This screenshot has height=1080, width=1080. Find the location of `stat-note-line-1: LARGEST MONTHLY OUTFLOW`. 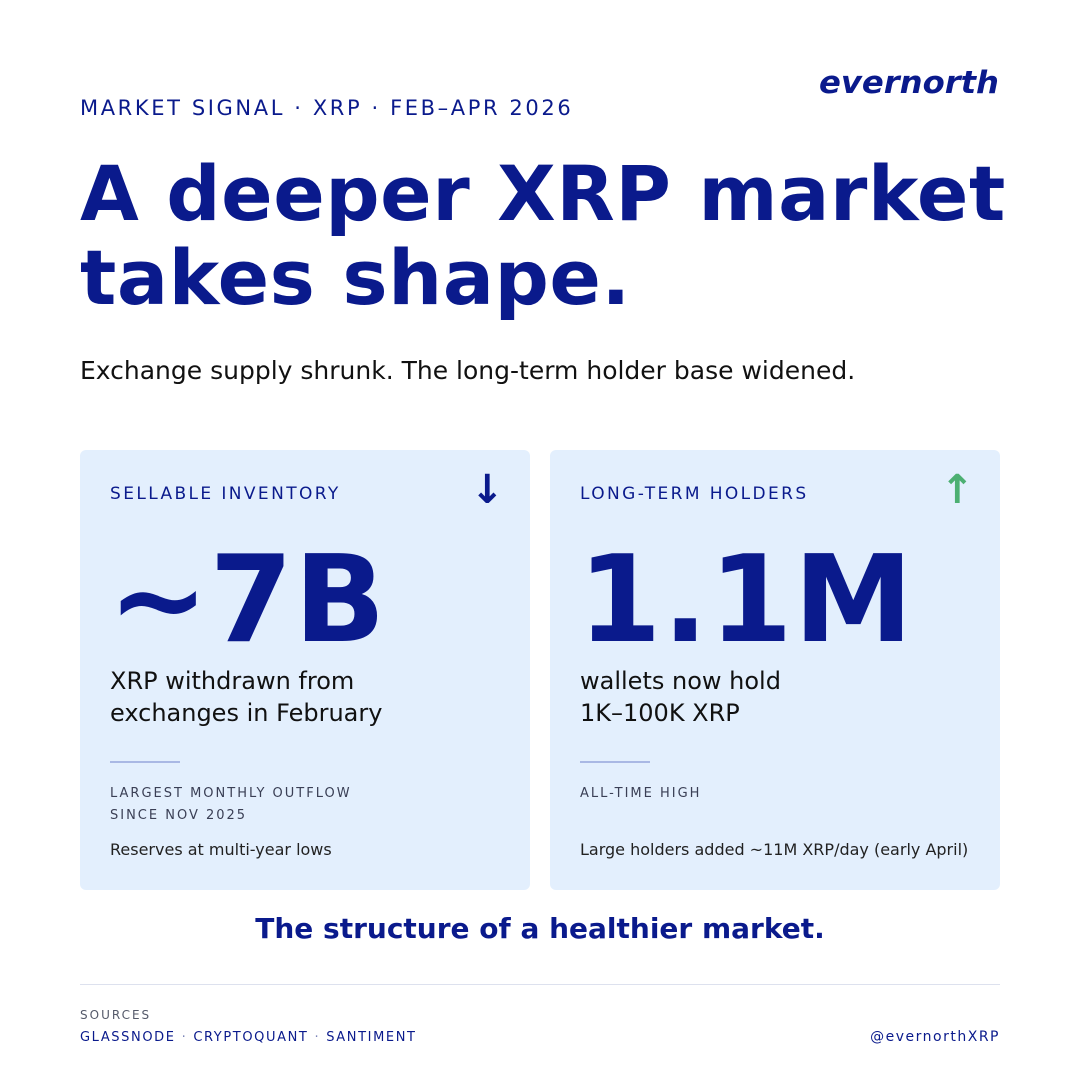

stat-note-line-1: LARGEST MONTHLY OUTFLOW is located at coordinates (231, 793).